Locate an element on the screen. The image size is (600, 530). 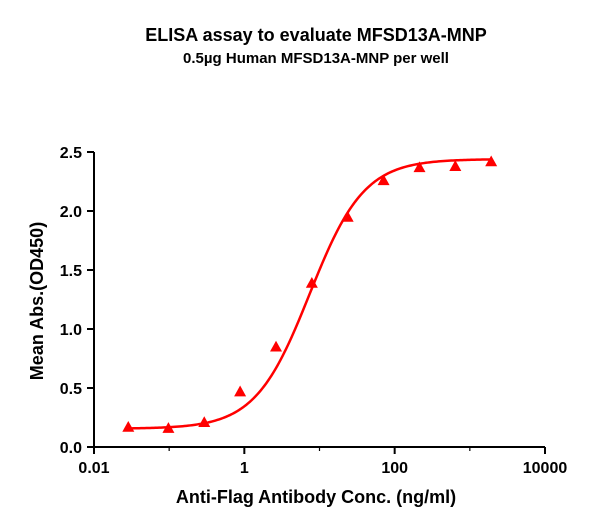
y-tick-label: 0.0 is located at coordinates (71, 448).